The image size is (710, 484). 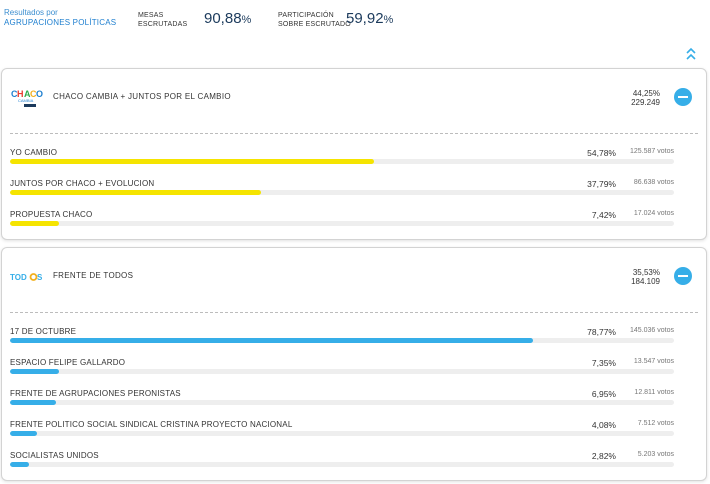 I want to click on list-name: YO CAMBIO, so click(x=34, y=152).